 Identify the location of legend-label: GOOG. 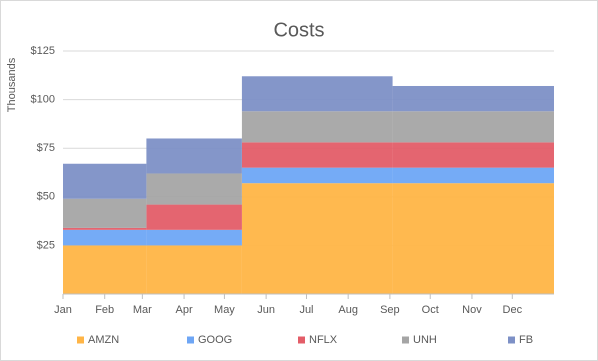
(215, 340).